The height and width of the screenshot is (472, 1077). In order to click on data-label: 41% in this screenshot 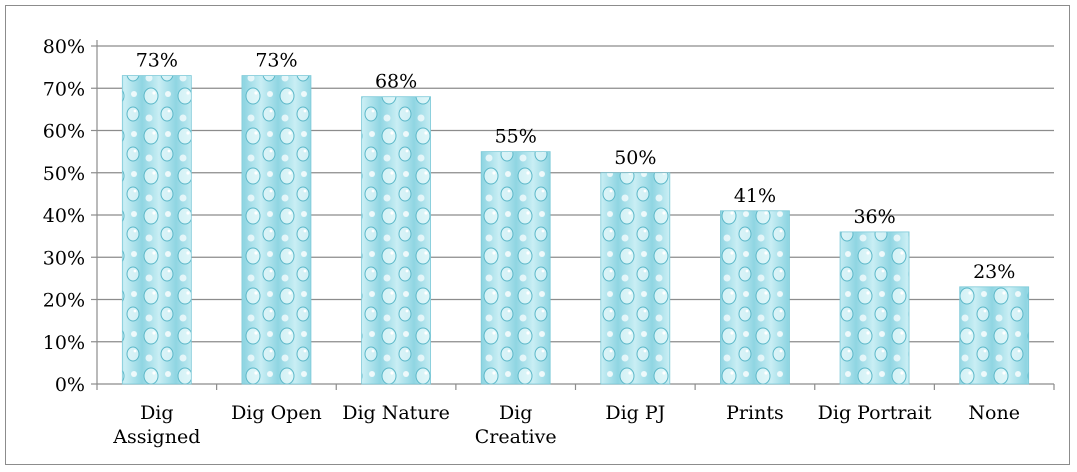, I will do `click(755, 196)`.